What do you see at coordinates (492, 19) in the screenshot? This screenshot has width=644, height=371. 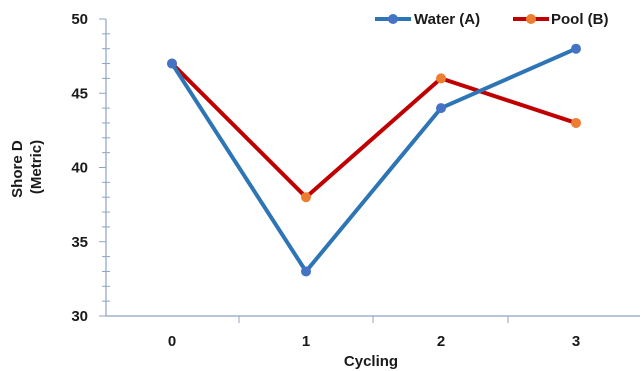 I see `legend: Water (A) Pool (B)` at bounding box center [492, 19].